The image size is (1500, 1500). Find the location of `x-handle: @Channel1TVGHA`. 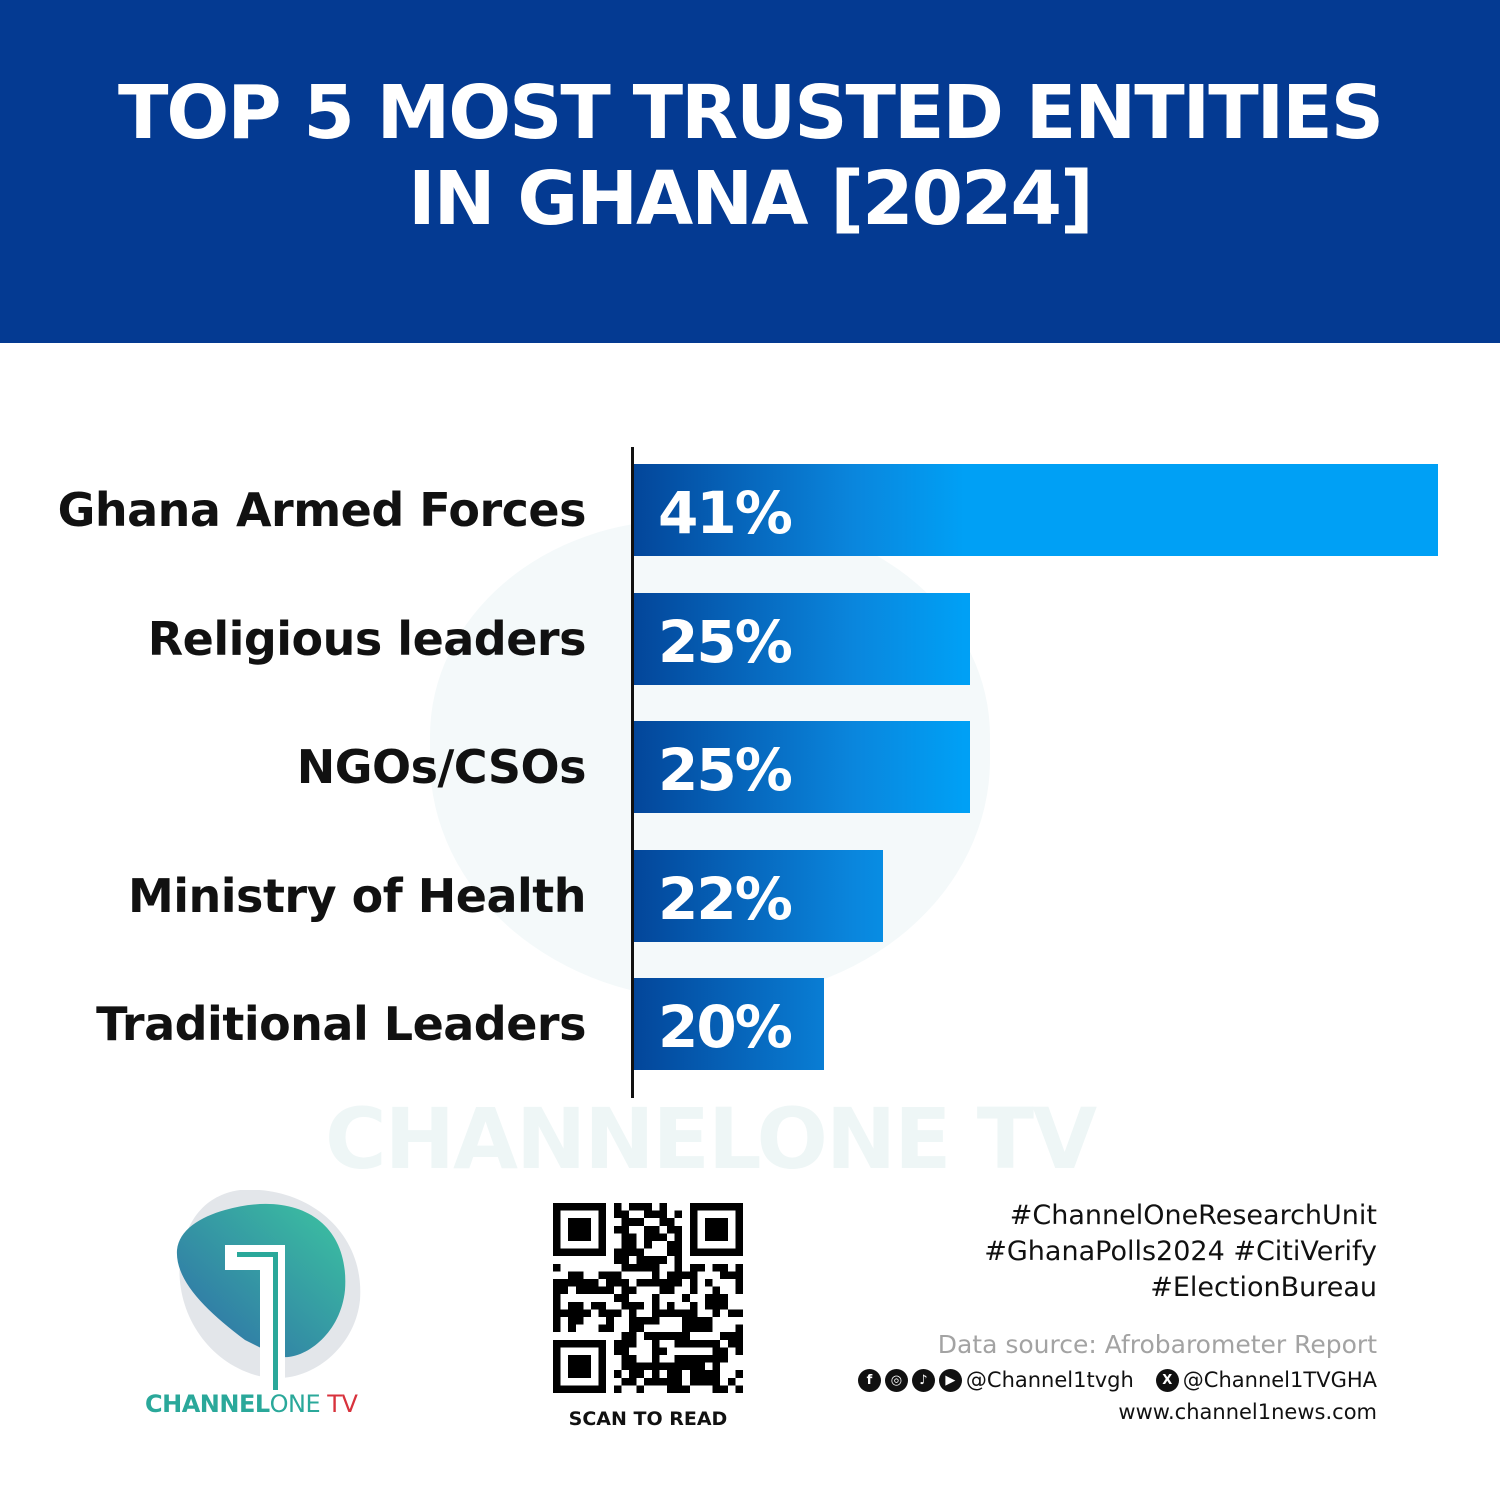

x-handle: @Channel1TVGHA is located at coordinates (1279, 1380).